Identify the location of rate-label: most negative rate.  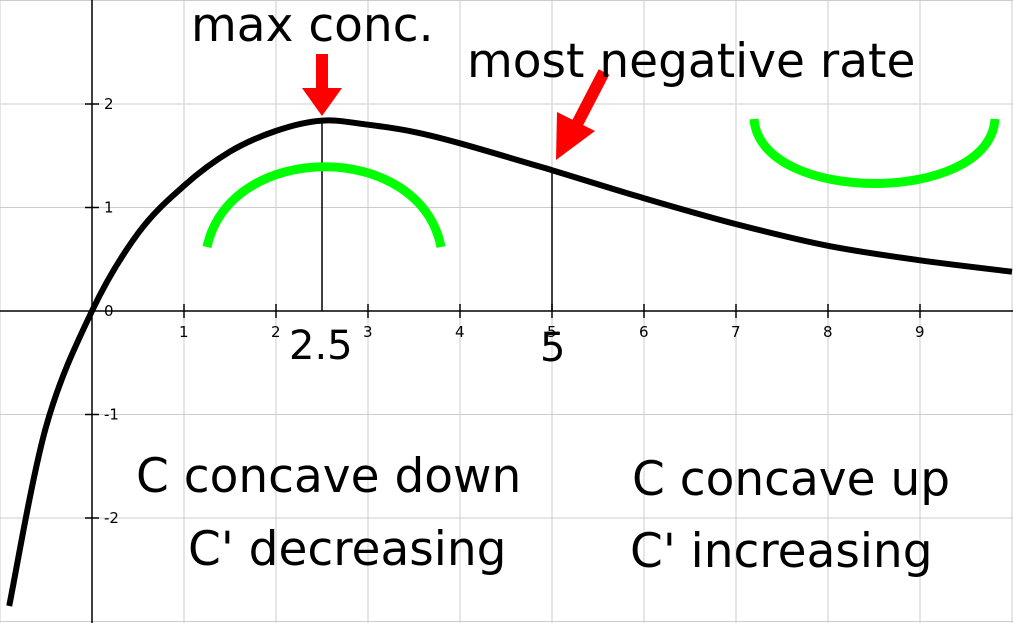
(691, 61).